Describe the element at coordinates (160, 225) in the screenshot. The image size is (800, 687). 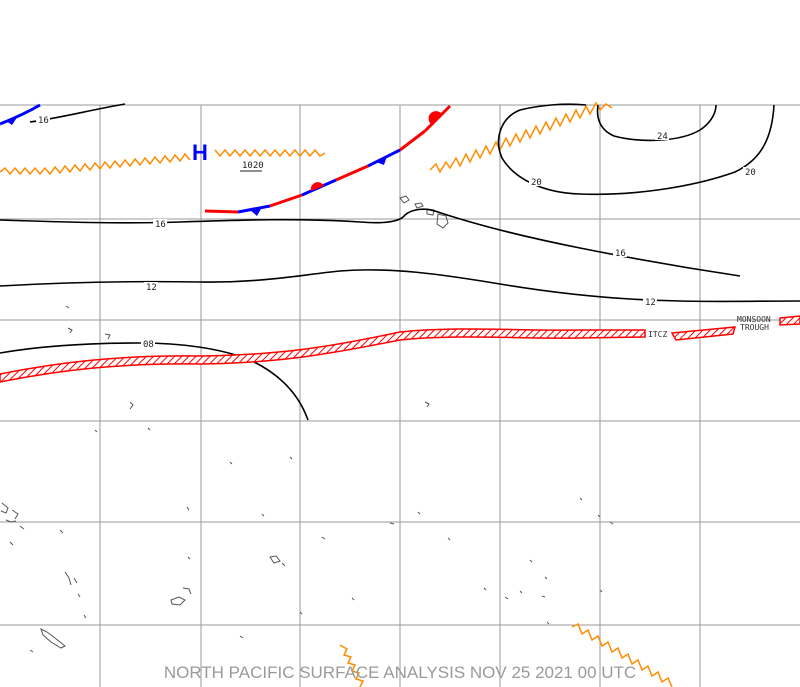
I see `isobar-label-16-central: 16` at that location.